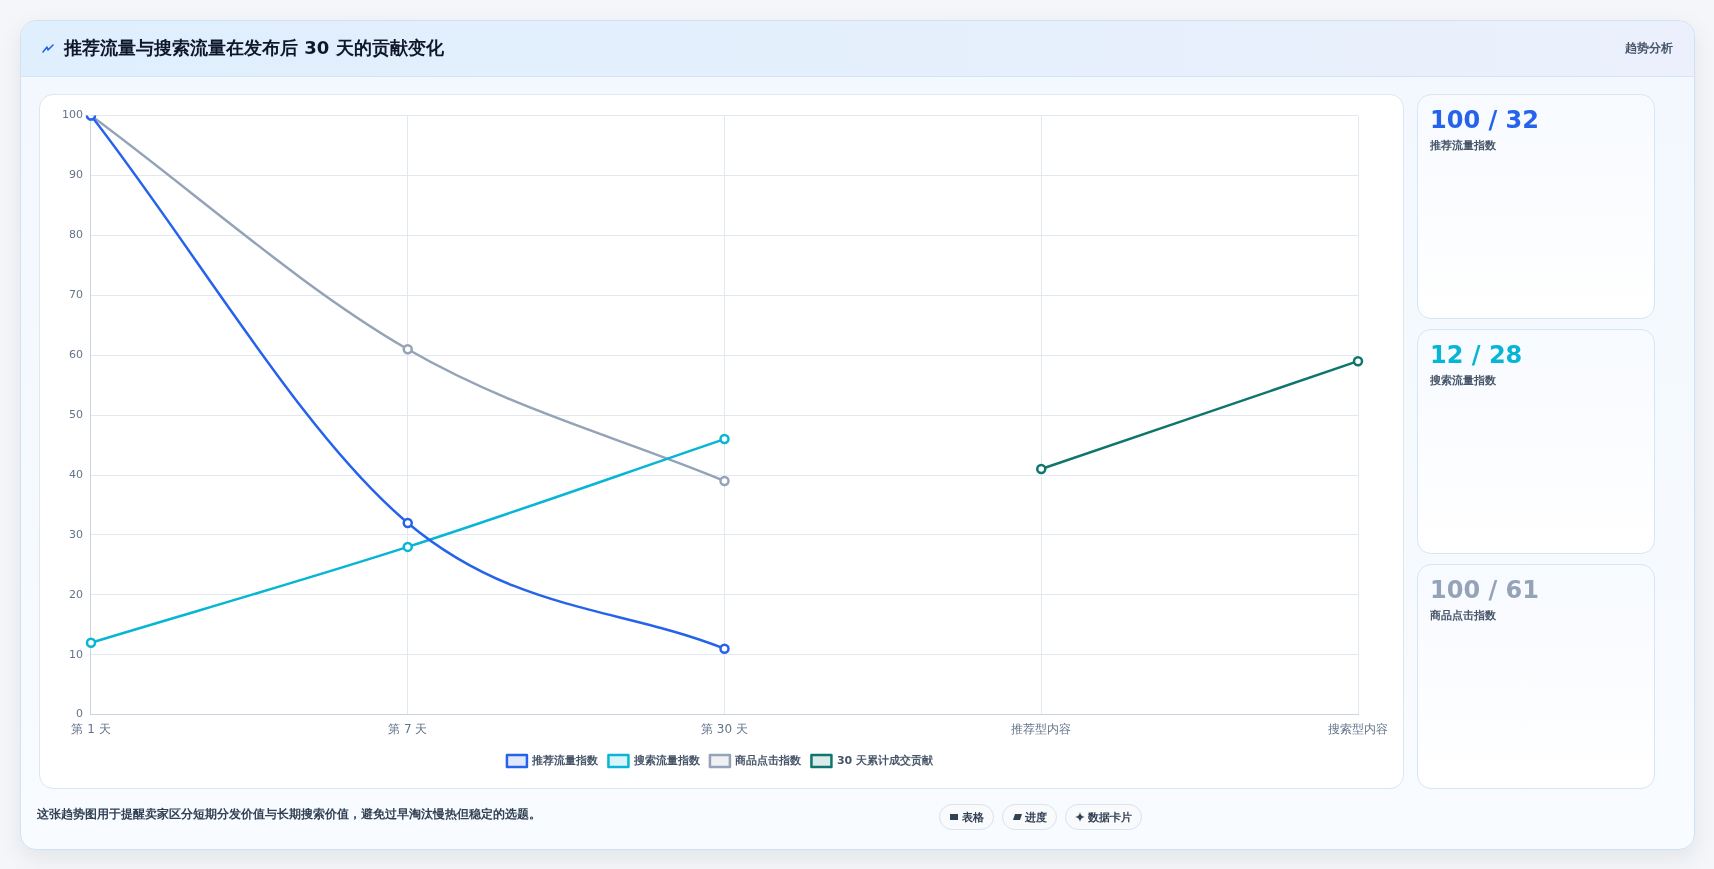 This screenshot has width=1714, height=869. What do you see at coordinates (76, 175) in the screenshot?
I see `y-tick-label: 90` at bounding box center [76, 175].